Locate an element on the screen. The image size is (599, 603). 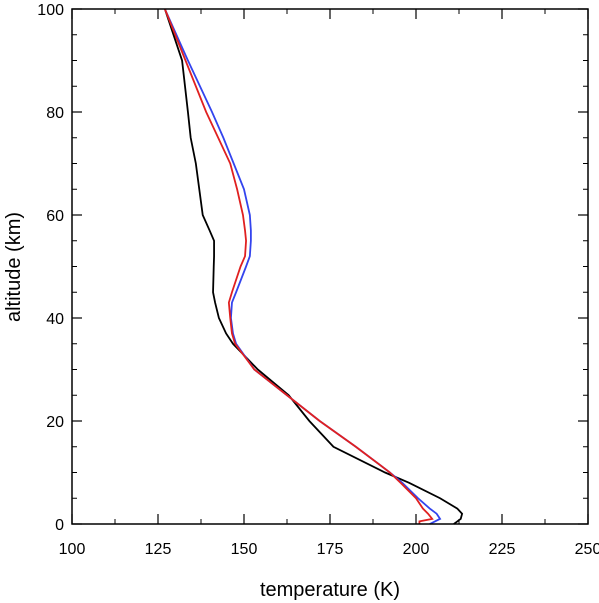
y-tick-label: 40 is located at coordinates (55, 319).